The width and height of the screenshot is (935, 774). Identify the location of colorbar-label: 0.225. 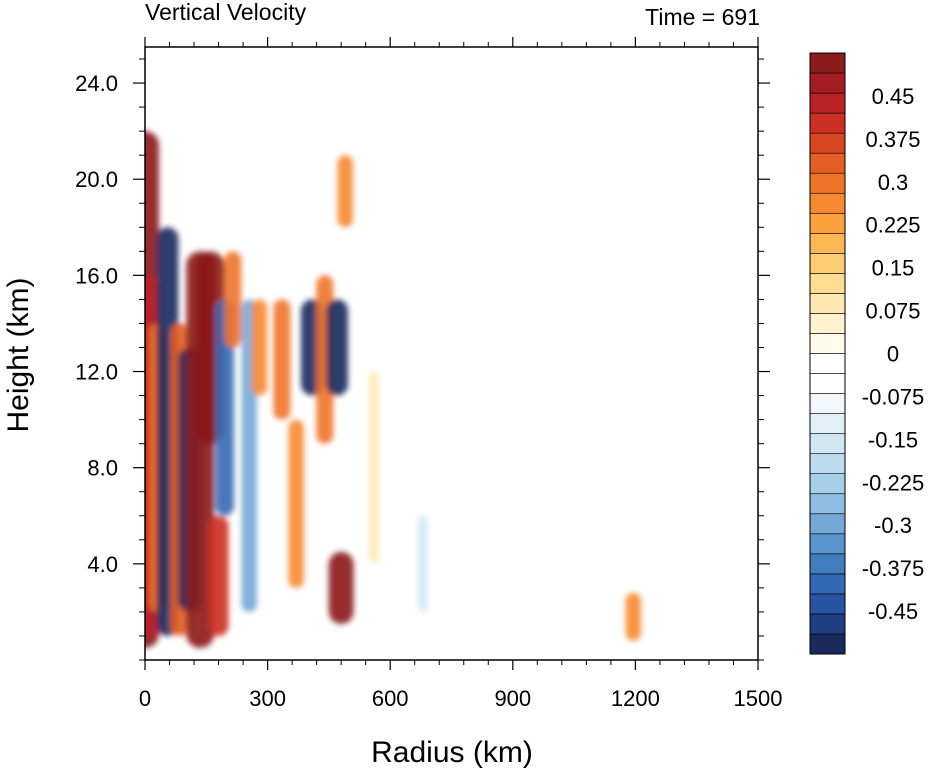
(892, 225).